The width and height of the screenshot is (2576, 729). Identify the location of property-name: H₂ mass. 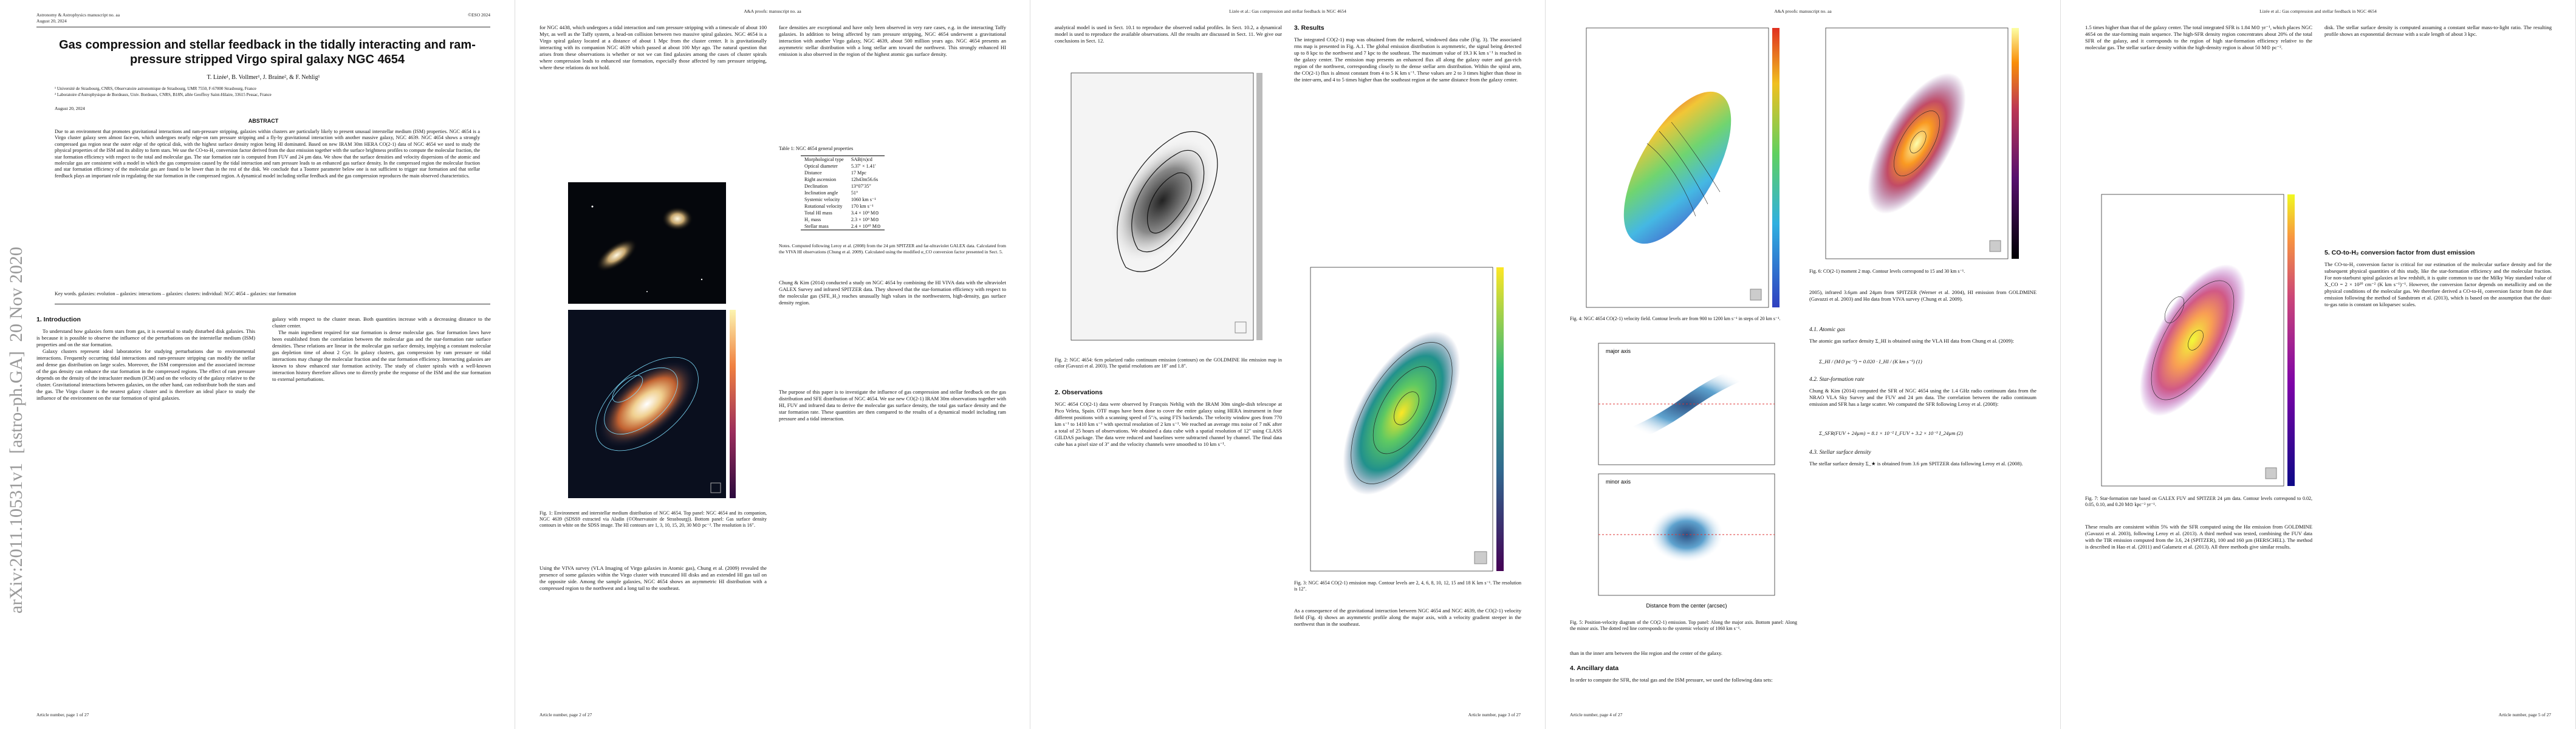
(812, 219).